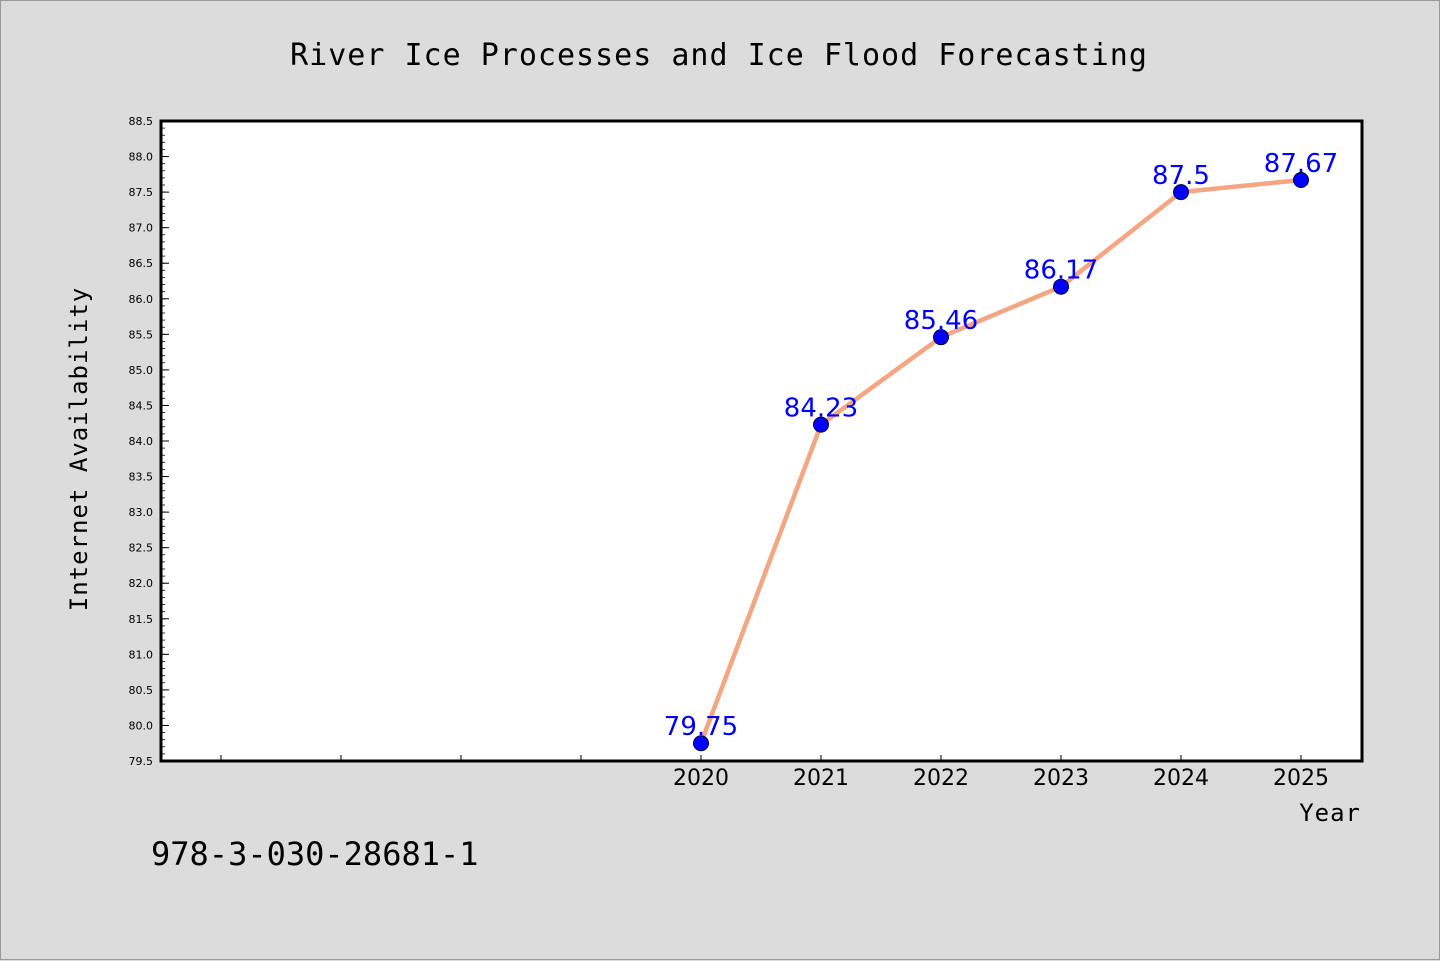 Image resolution: width=1440 pixels, height=961 pixels. What do you see at coordinates (141, 441) in the screenshot?
I see `y-tick-label: 84.0` at bounding box center [141, 441].